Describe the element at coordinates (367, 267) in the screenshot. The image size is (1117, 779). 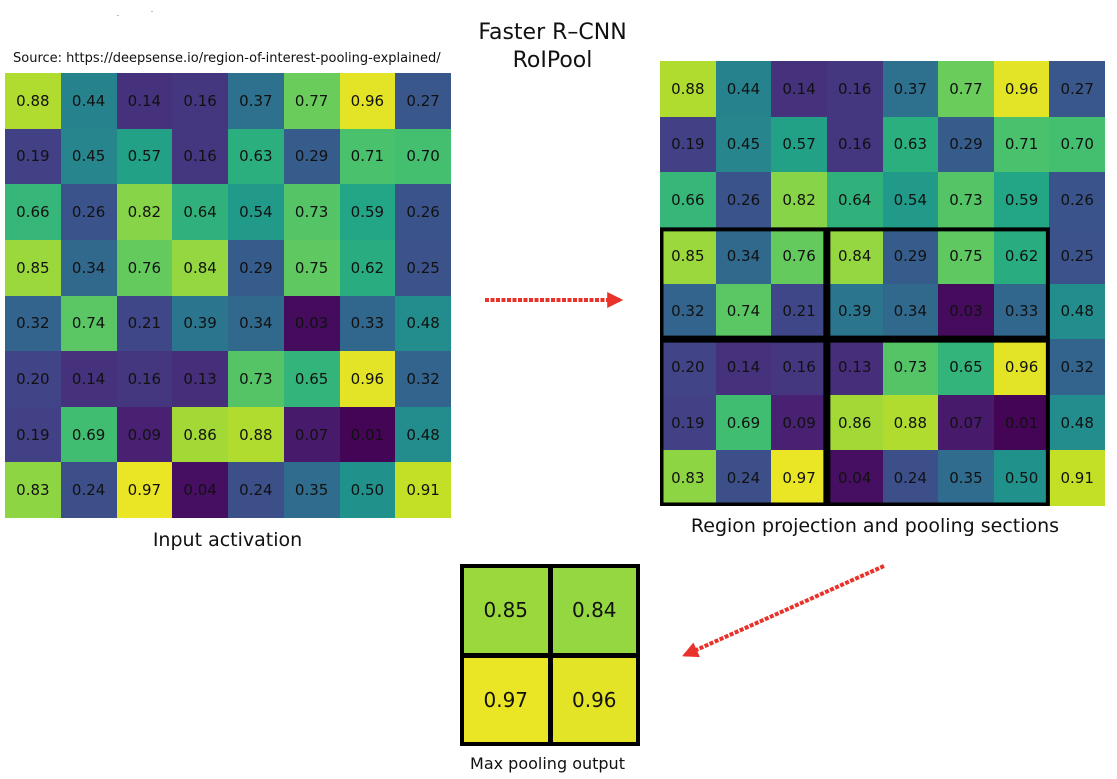
I see `grid-cell: 0.62` at that location.